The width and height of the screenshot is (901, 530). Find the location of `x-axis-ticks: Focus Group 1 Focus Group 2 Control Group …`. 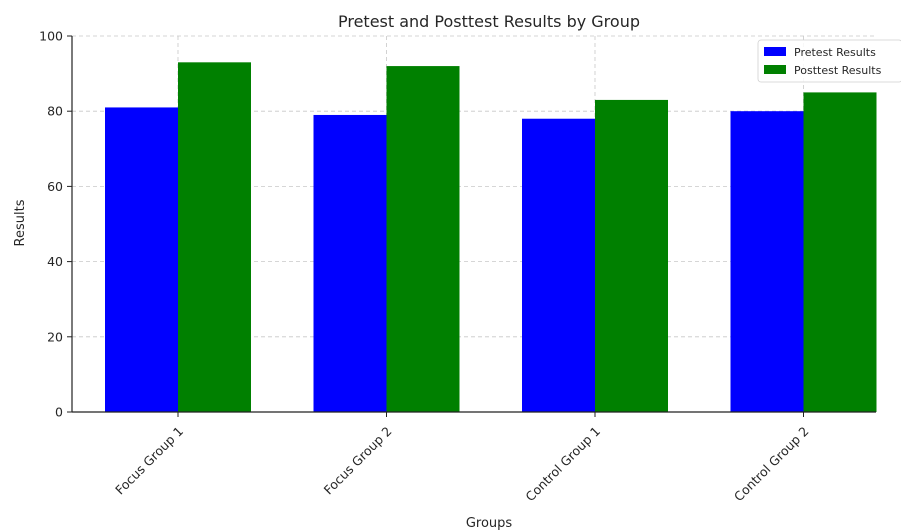

x-axis-ticks: Focus Group 1 Focus Group 2 Control Group … is located at coordinates (462, 458).